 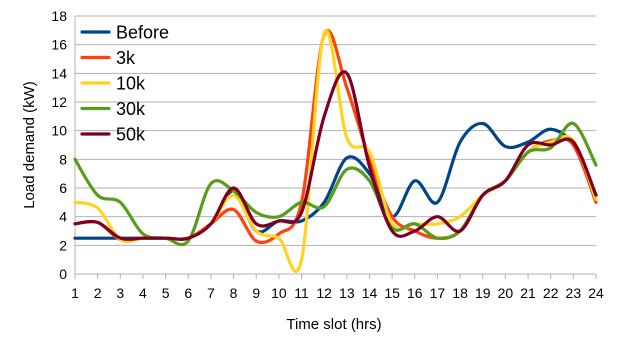 What do you see at coordinates (120, 293) in the screenshot?
I see `x-tick-label: 3` at bounding box center [120, 293].